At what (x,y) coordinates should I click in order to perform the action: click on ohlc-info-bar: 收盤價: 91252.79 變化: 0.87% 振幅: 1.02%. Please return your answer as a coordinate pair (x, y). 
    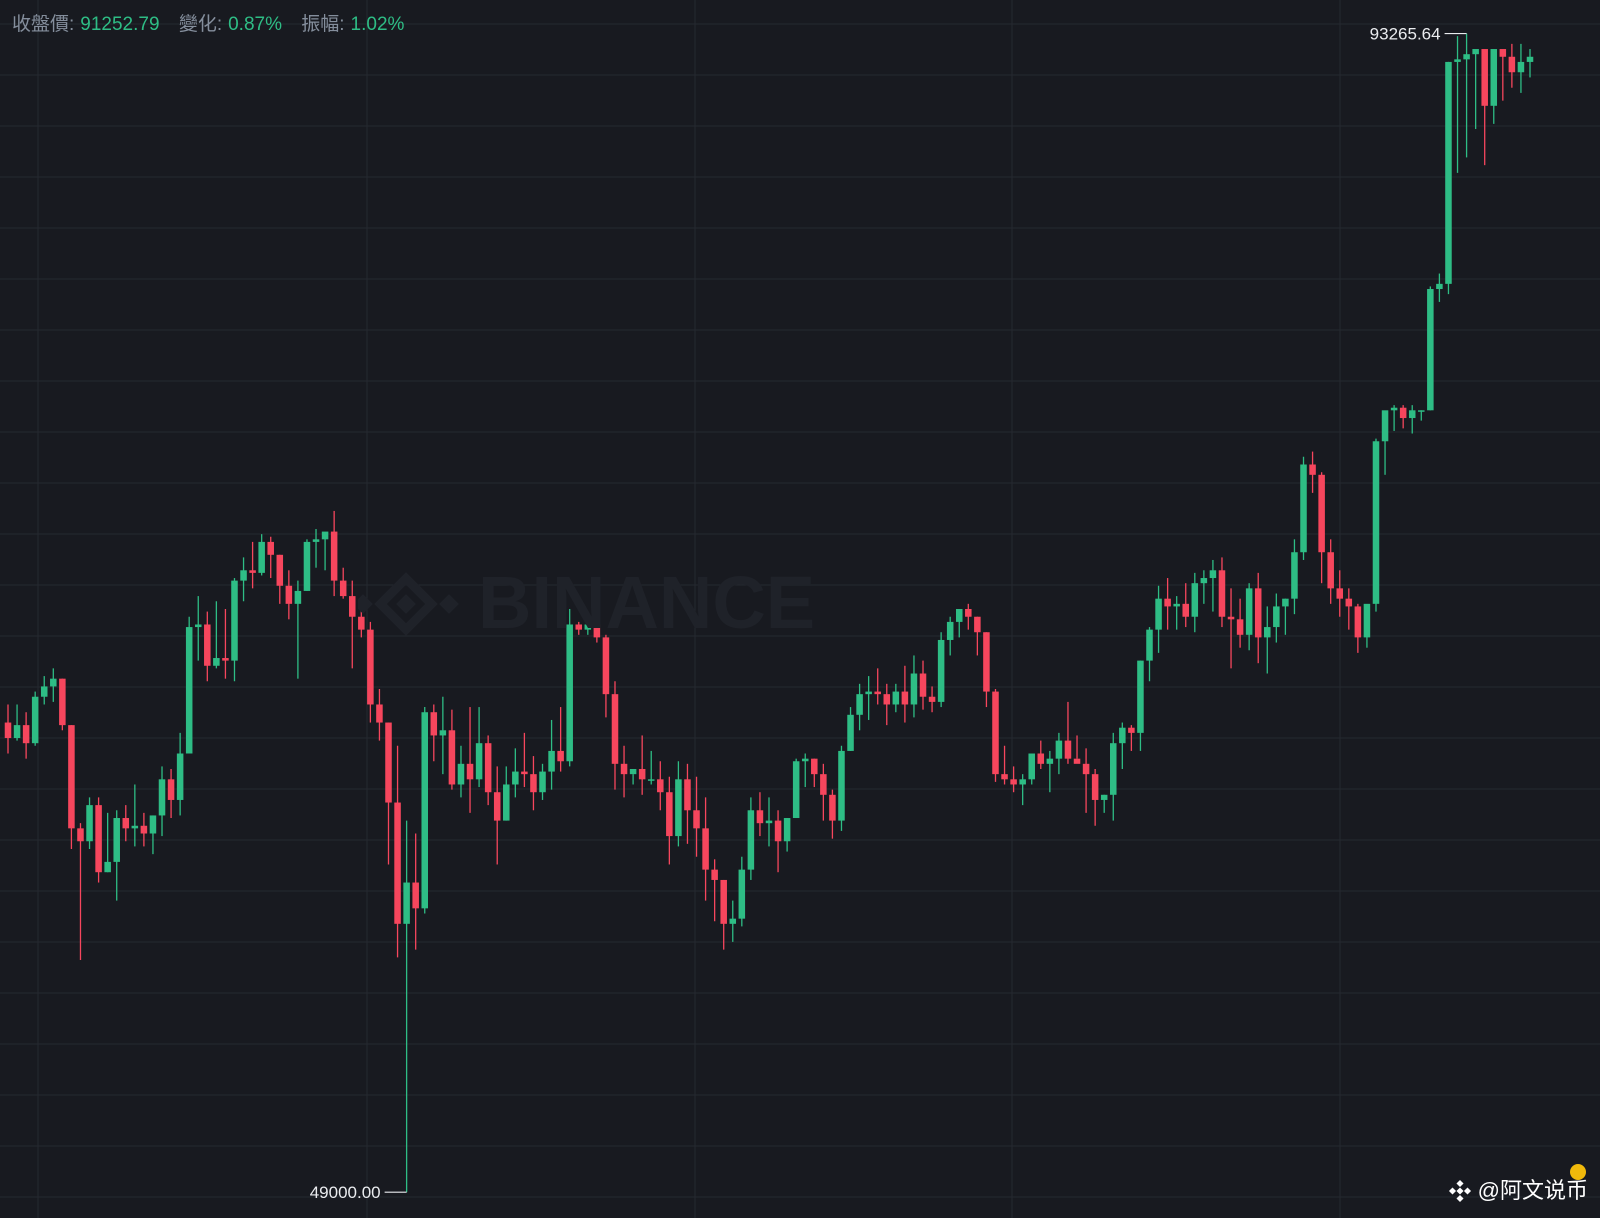
    Looking at the image, I should click on (215, 25).